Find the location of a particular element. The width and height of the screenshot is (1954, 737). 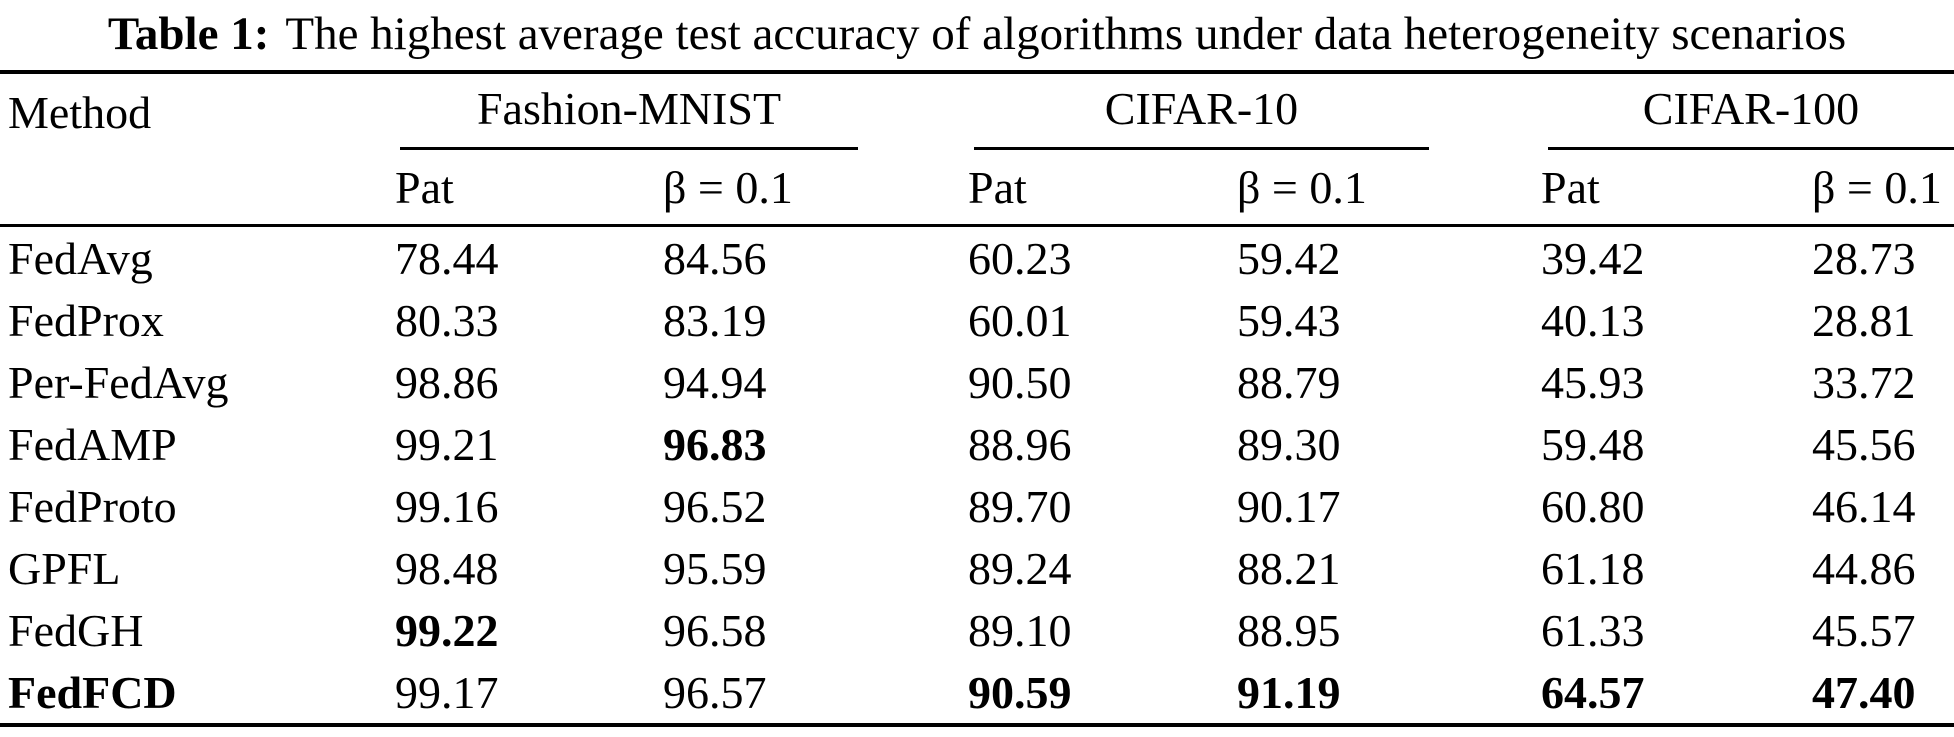

value-cell: 45.56 is located at coordinates (1864, 444).